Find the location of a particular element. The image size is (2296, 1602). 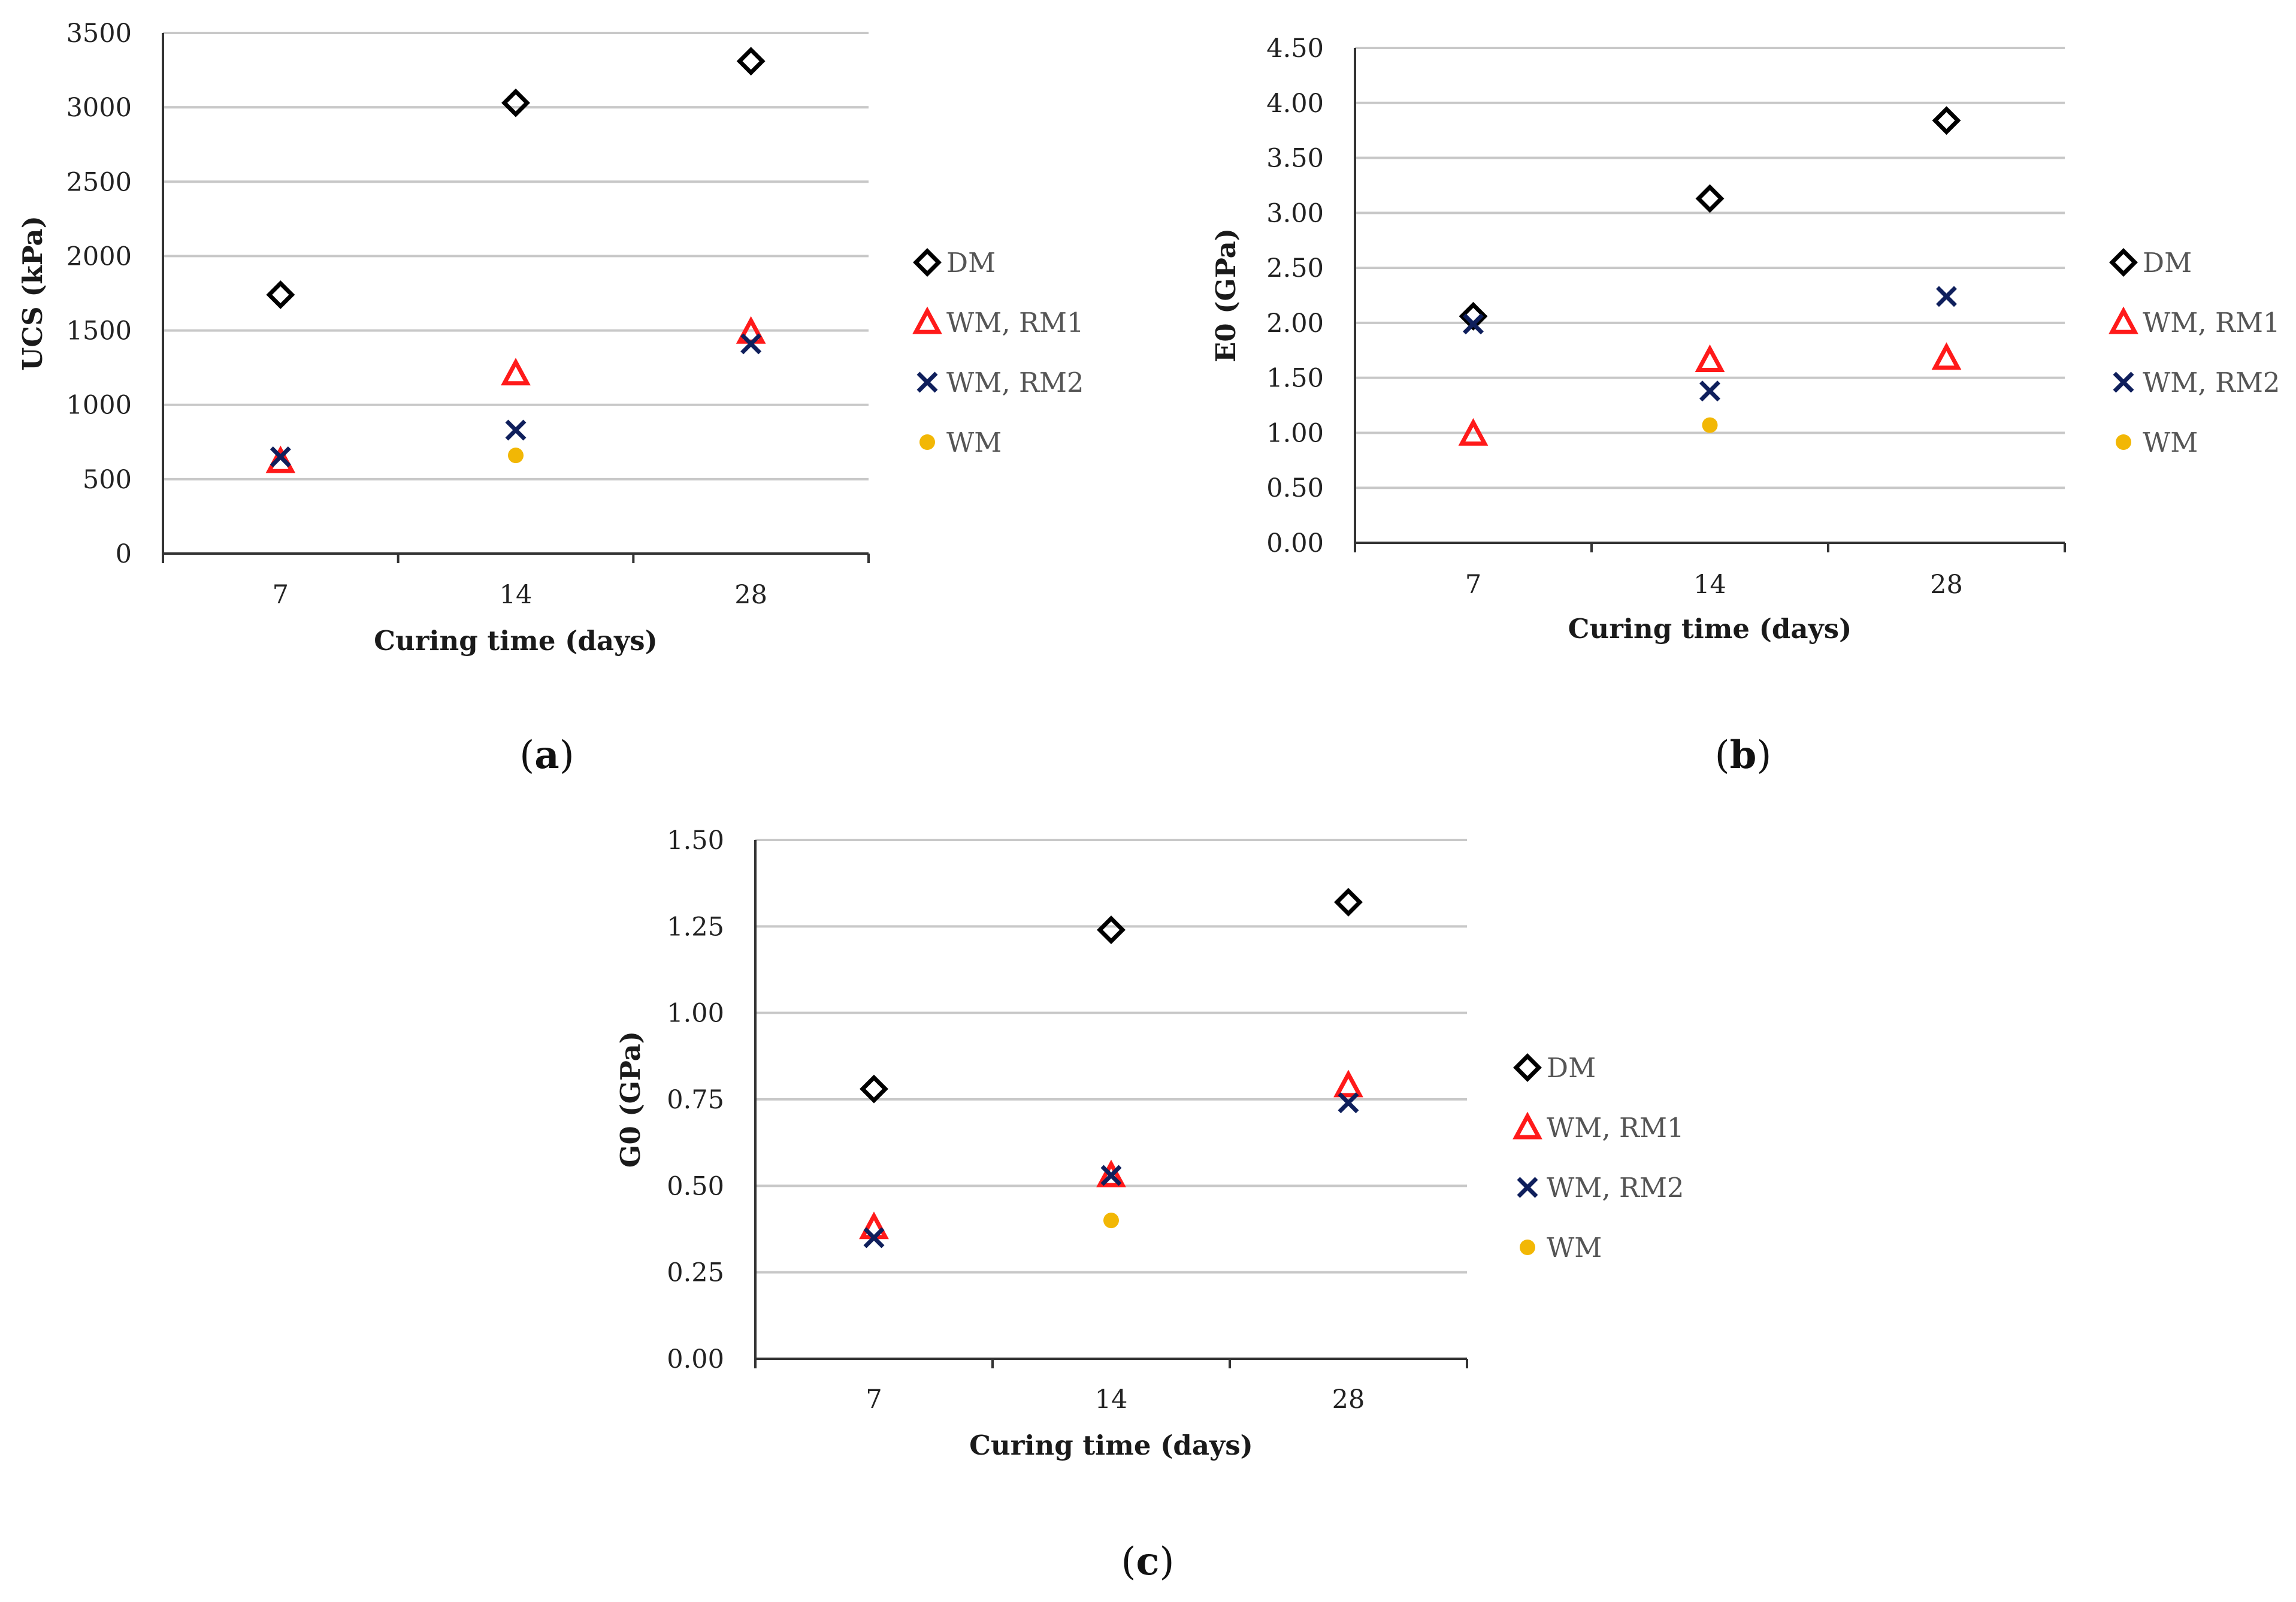

y-tick-label: 2.50 is located at coordinates (1295, 268).